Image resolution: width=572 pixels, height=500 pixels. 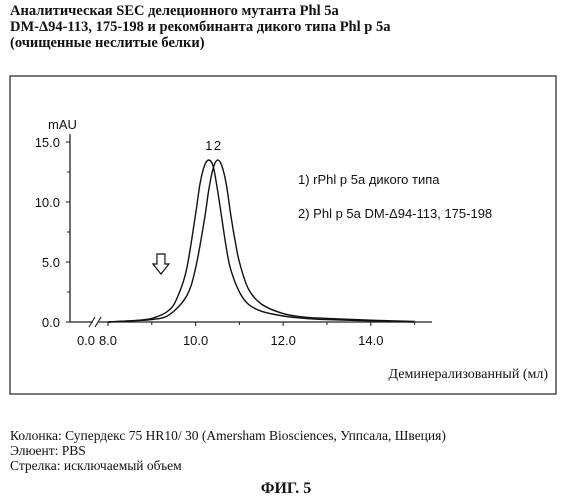 I want to click on eluent-note: Элюент: PBS, so click(x=290, y=450).